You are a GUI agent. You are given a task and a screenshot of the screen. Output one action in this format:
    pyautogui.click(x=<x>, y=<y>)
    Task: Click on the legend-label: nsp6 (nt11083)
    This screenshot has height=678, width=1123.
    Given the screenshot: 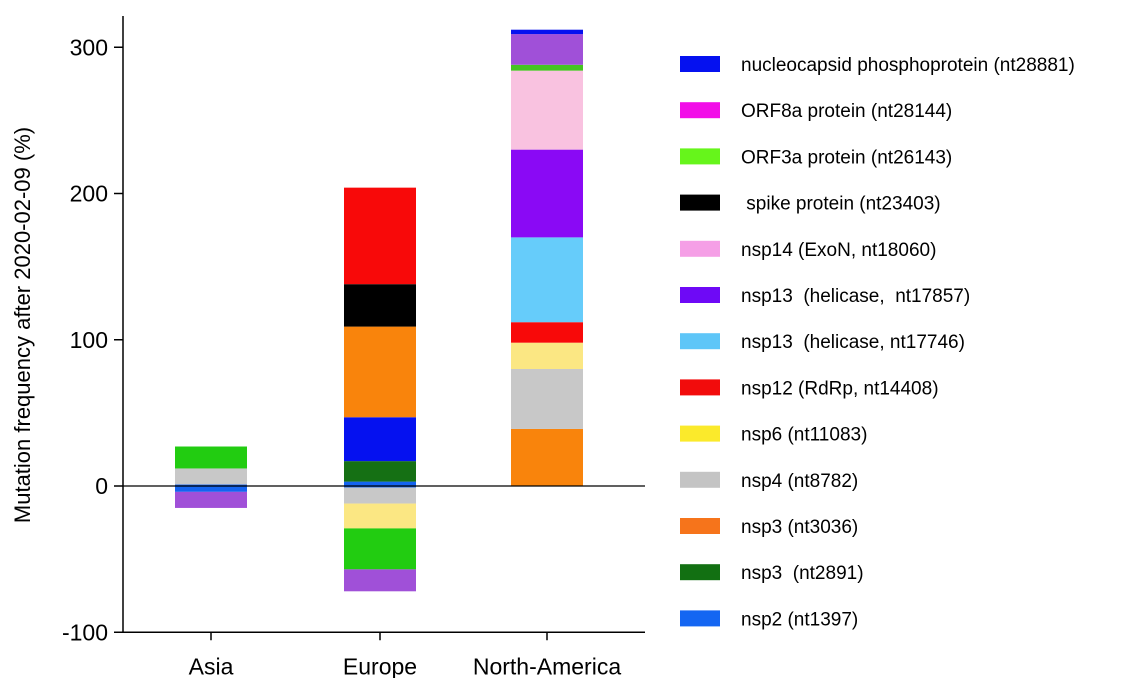 What is the action you would take?
    pyautogui.click(x=804, y=435)
    